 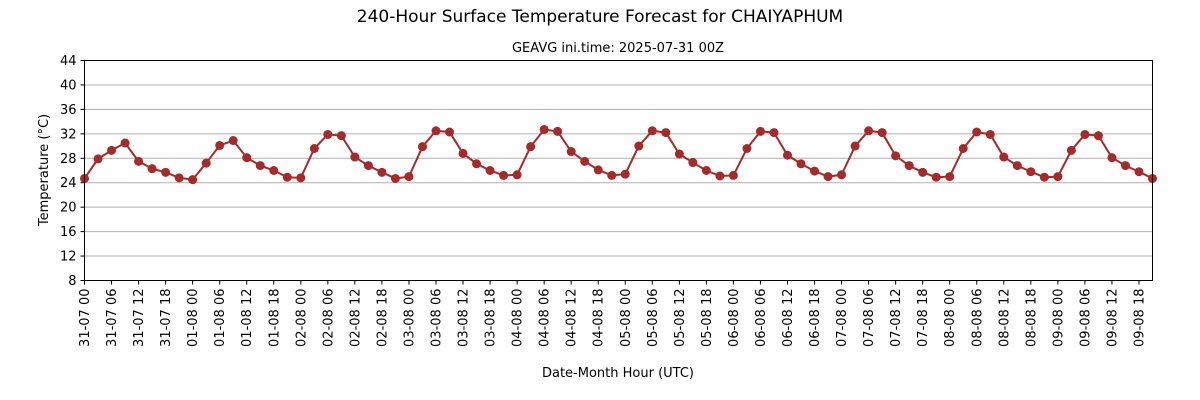 I want to click on y-tick-label: 20, so click(x=68, y=208).